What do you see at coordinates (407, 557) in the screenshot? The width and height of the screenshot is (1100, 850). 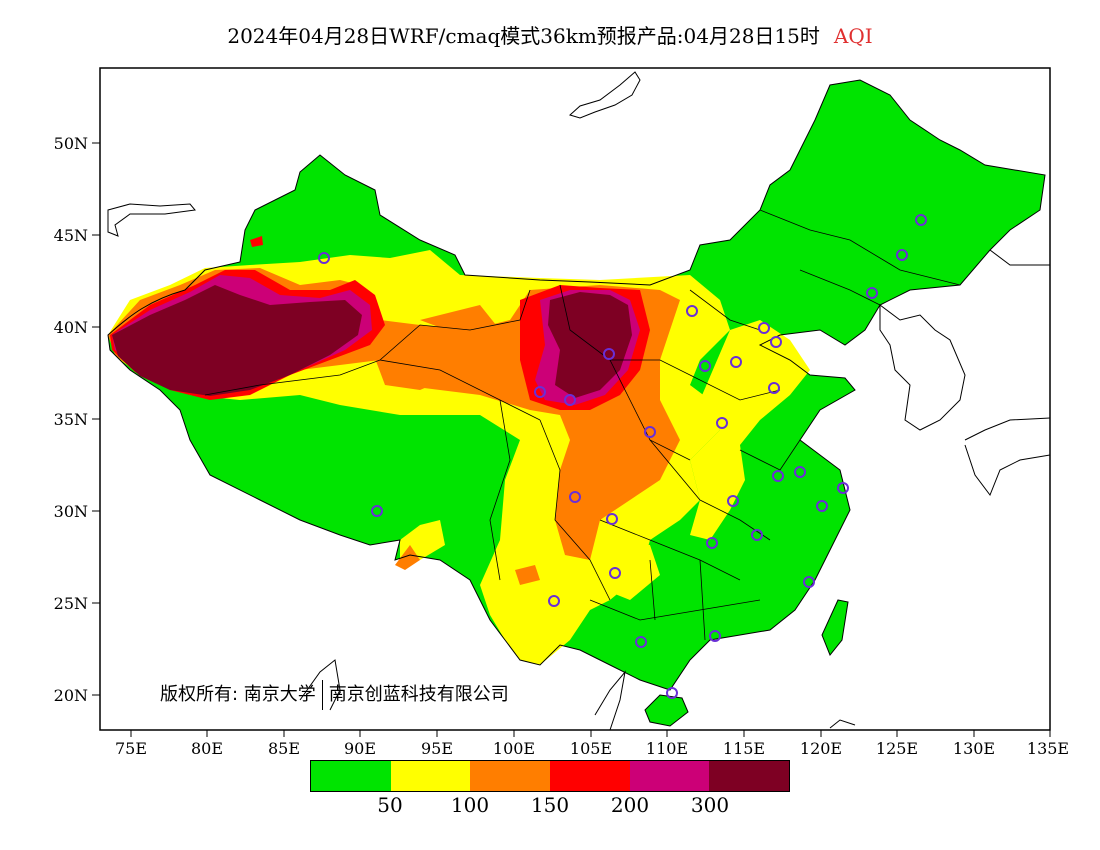 I see `aqi-patch-150-sw` at bounding box center [407, 557].